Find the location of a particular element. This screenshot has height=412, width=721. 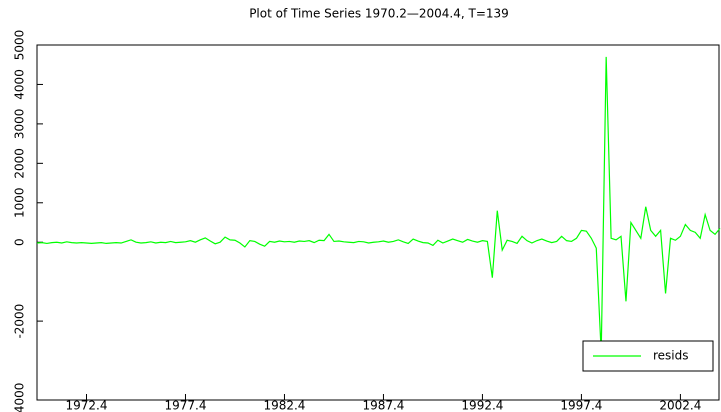

chart-title: Plot of Time Series 1970.2—2004.4, T=139 is located at coordinates (379, 14).